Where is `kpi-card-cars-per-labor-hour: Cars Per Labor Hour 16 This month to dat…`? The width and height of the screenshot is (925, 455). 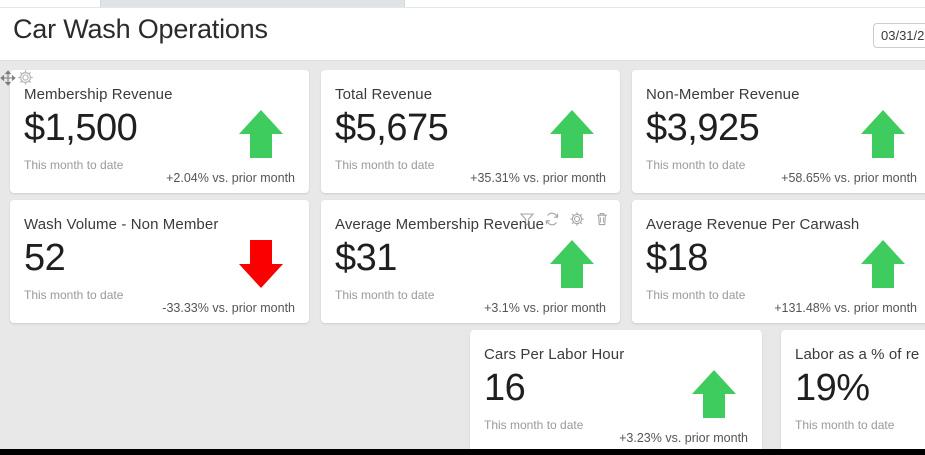
kpi-card-cars-per-labor-hour: Cars Per Labor Hour 16 This month to dat… is located at coordinates (616, 391).